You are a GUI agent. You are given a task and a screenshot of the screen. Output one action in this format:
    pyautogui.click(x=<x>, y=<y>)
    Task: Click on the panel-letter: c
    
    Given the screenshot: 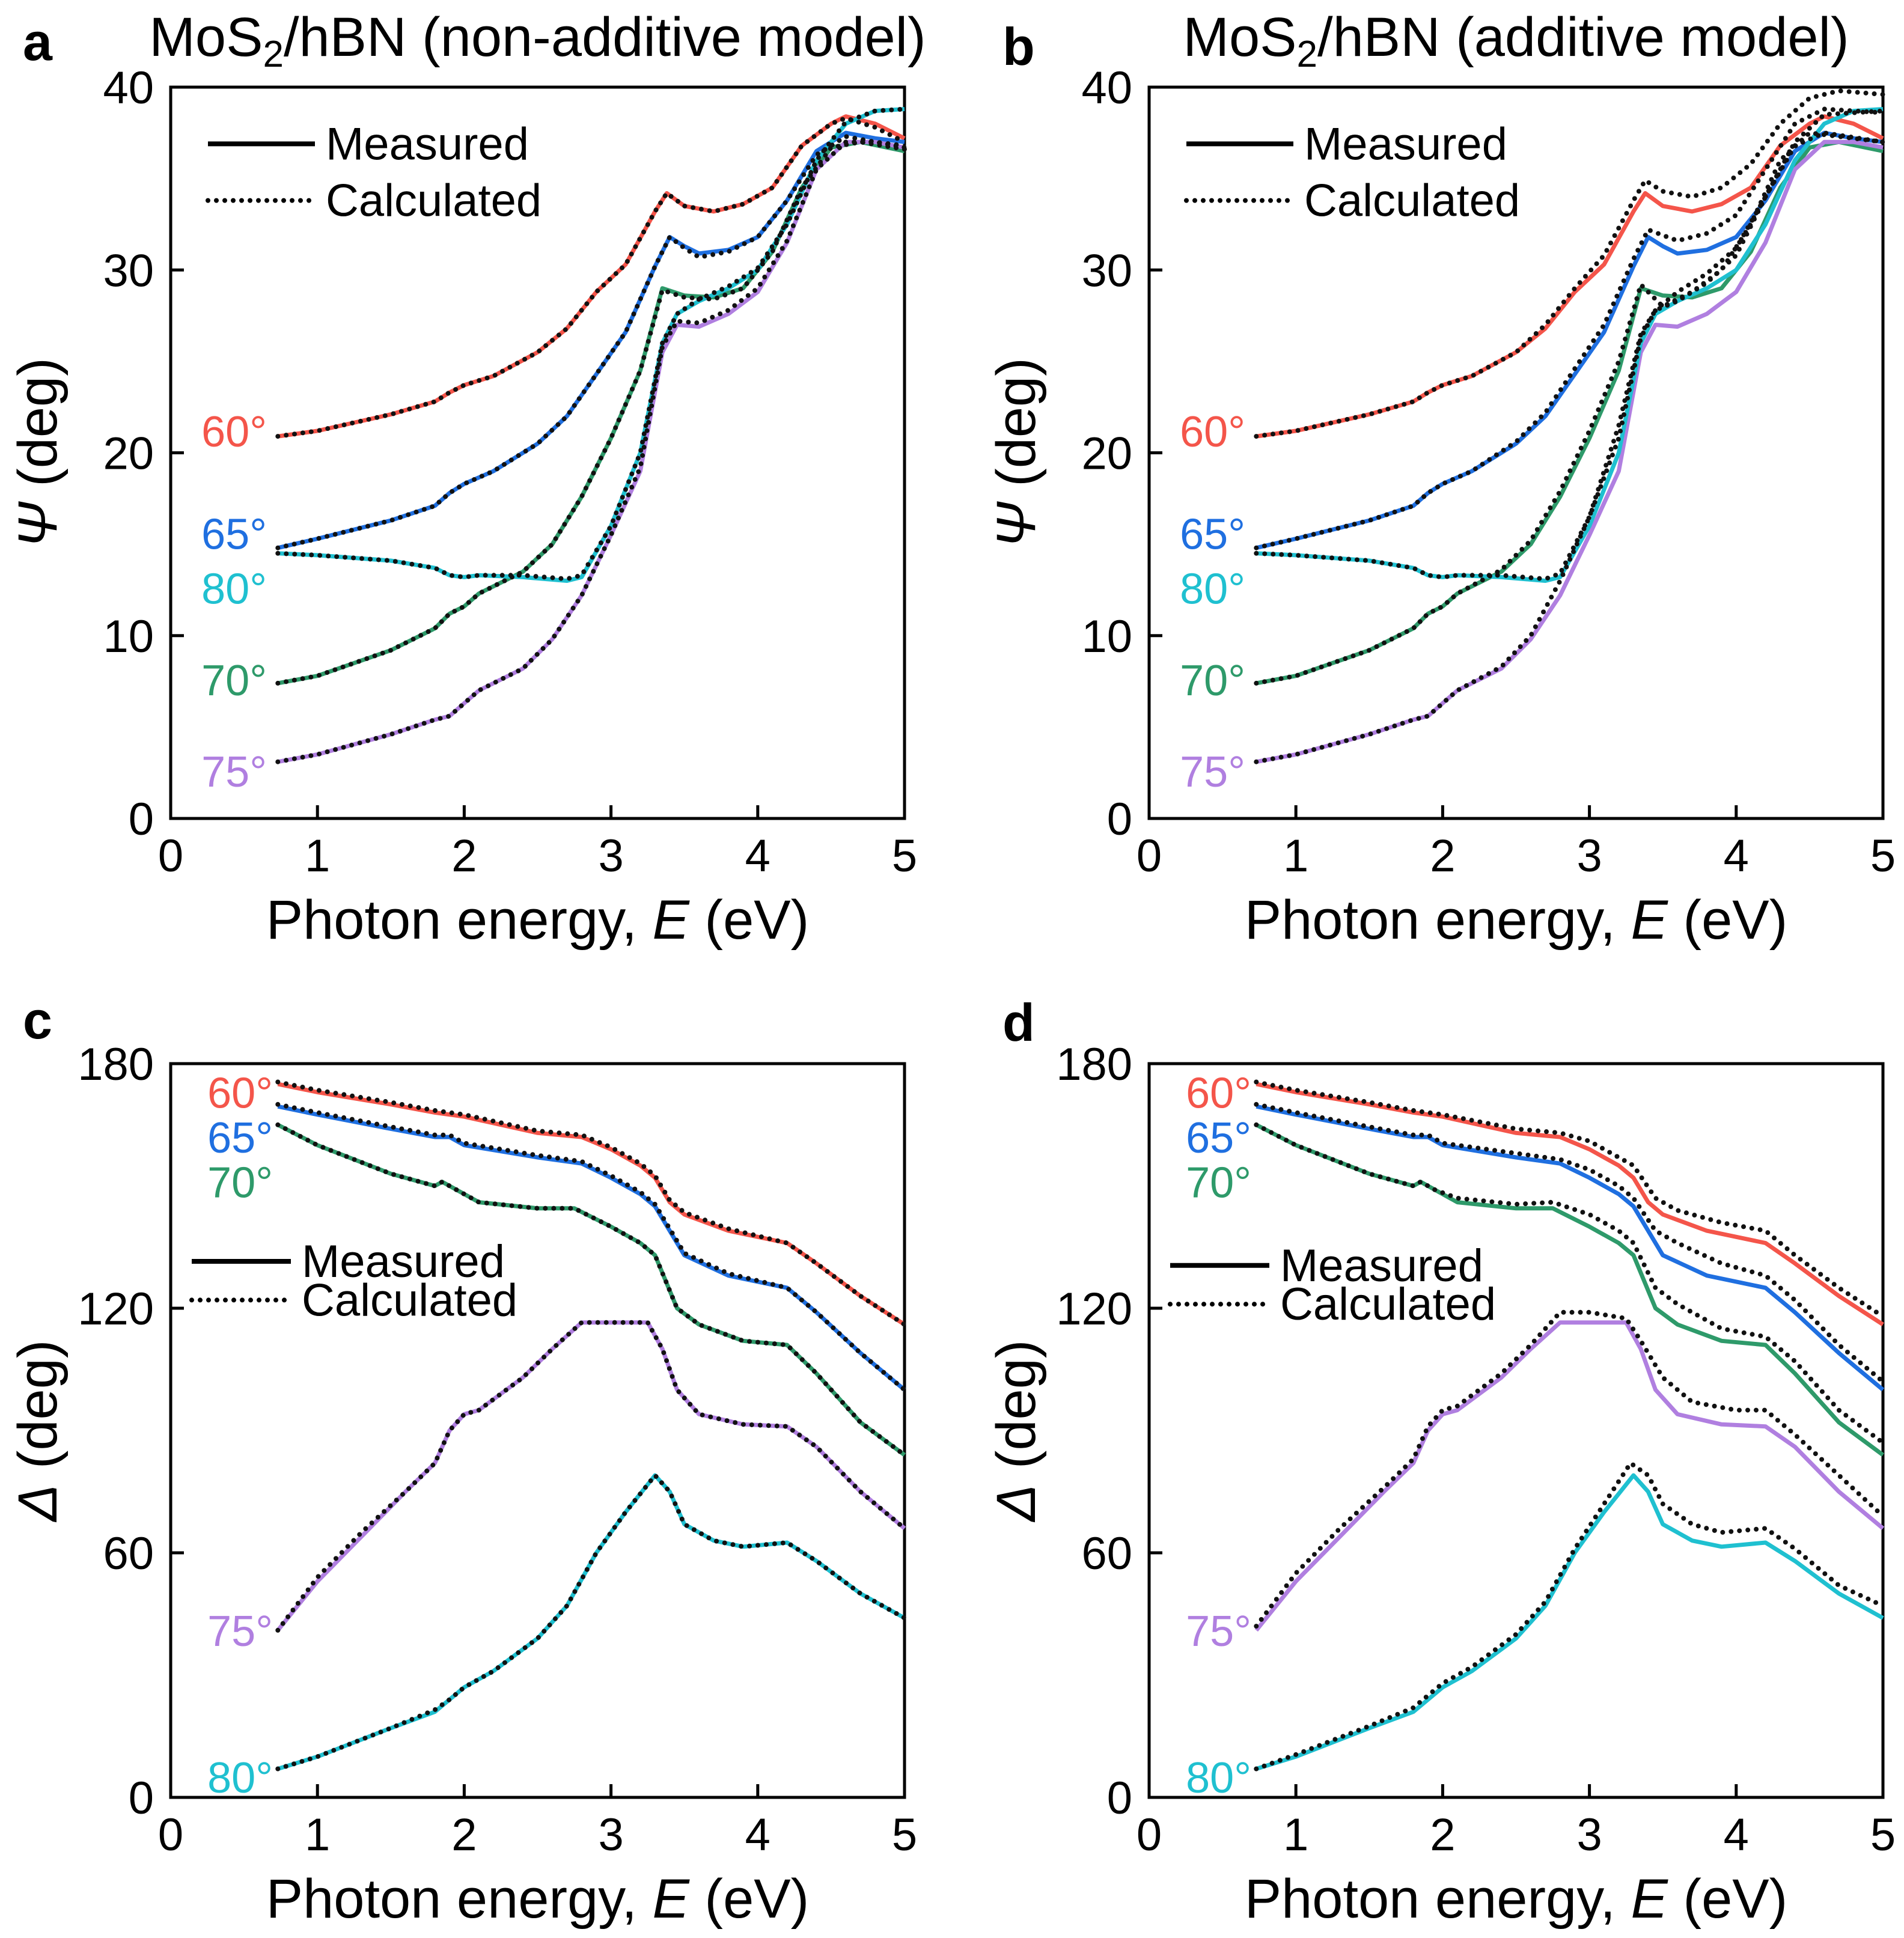 What is the action you would take?
    pyautogui.click(x=37, y=1020)
    